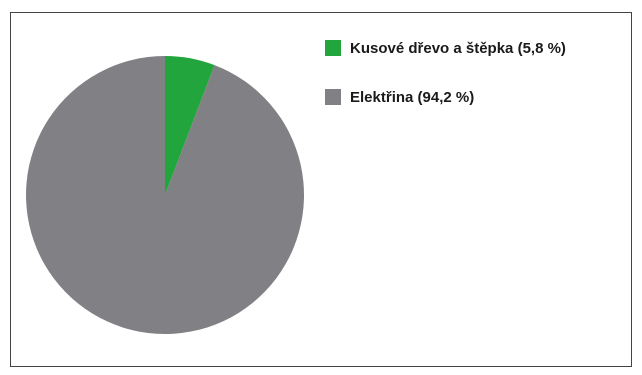 The image size is (642, 375). What do you see at coordinates (333, 97) in the screenshot?
I see `legend-swatch-electricity` at bounding box center [333, 97].